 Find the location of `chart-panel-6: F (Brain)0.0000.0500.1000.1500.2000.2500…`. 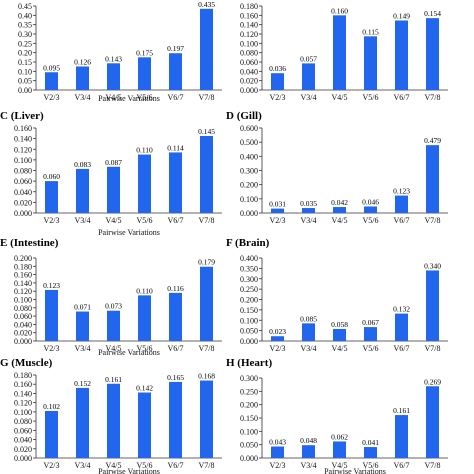

chart-panel-6: F (Brain)0.0000.0500.1000.1500.2000.2500… is located at coordinates (337, 295).